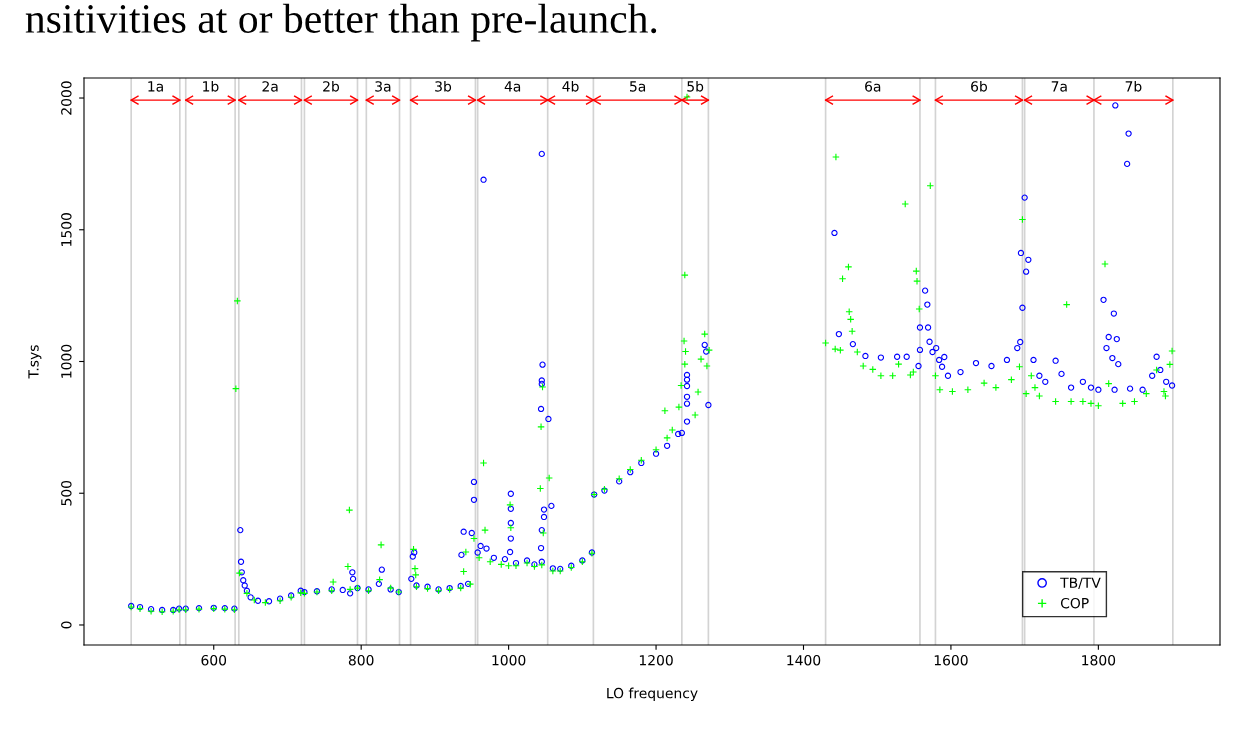 Image resolution: width=1242 pixels, height=736 pixels. What do you see at coordinates (66, 493) in the screenshot?
I see `y-tick-label: 500` at bounding box center [66, 493].